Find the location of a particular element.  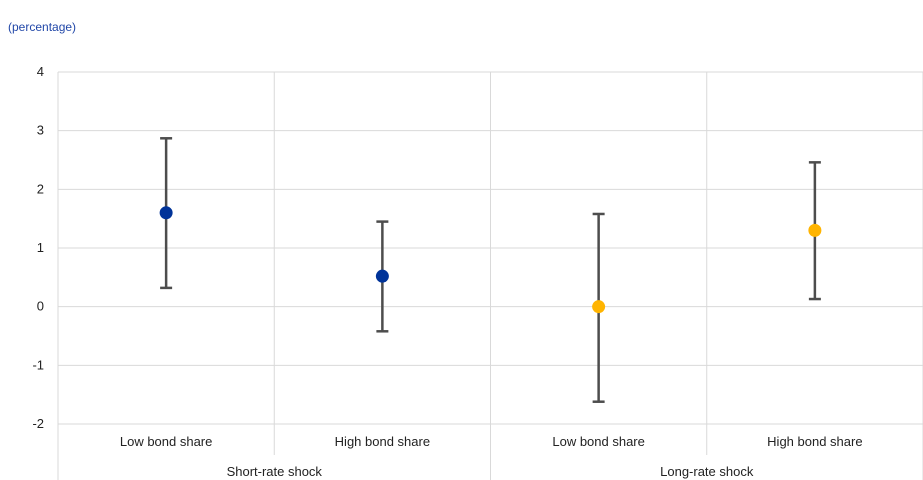

y-tick-label: -2 is located at coordinates (38, 423).